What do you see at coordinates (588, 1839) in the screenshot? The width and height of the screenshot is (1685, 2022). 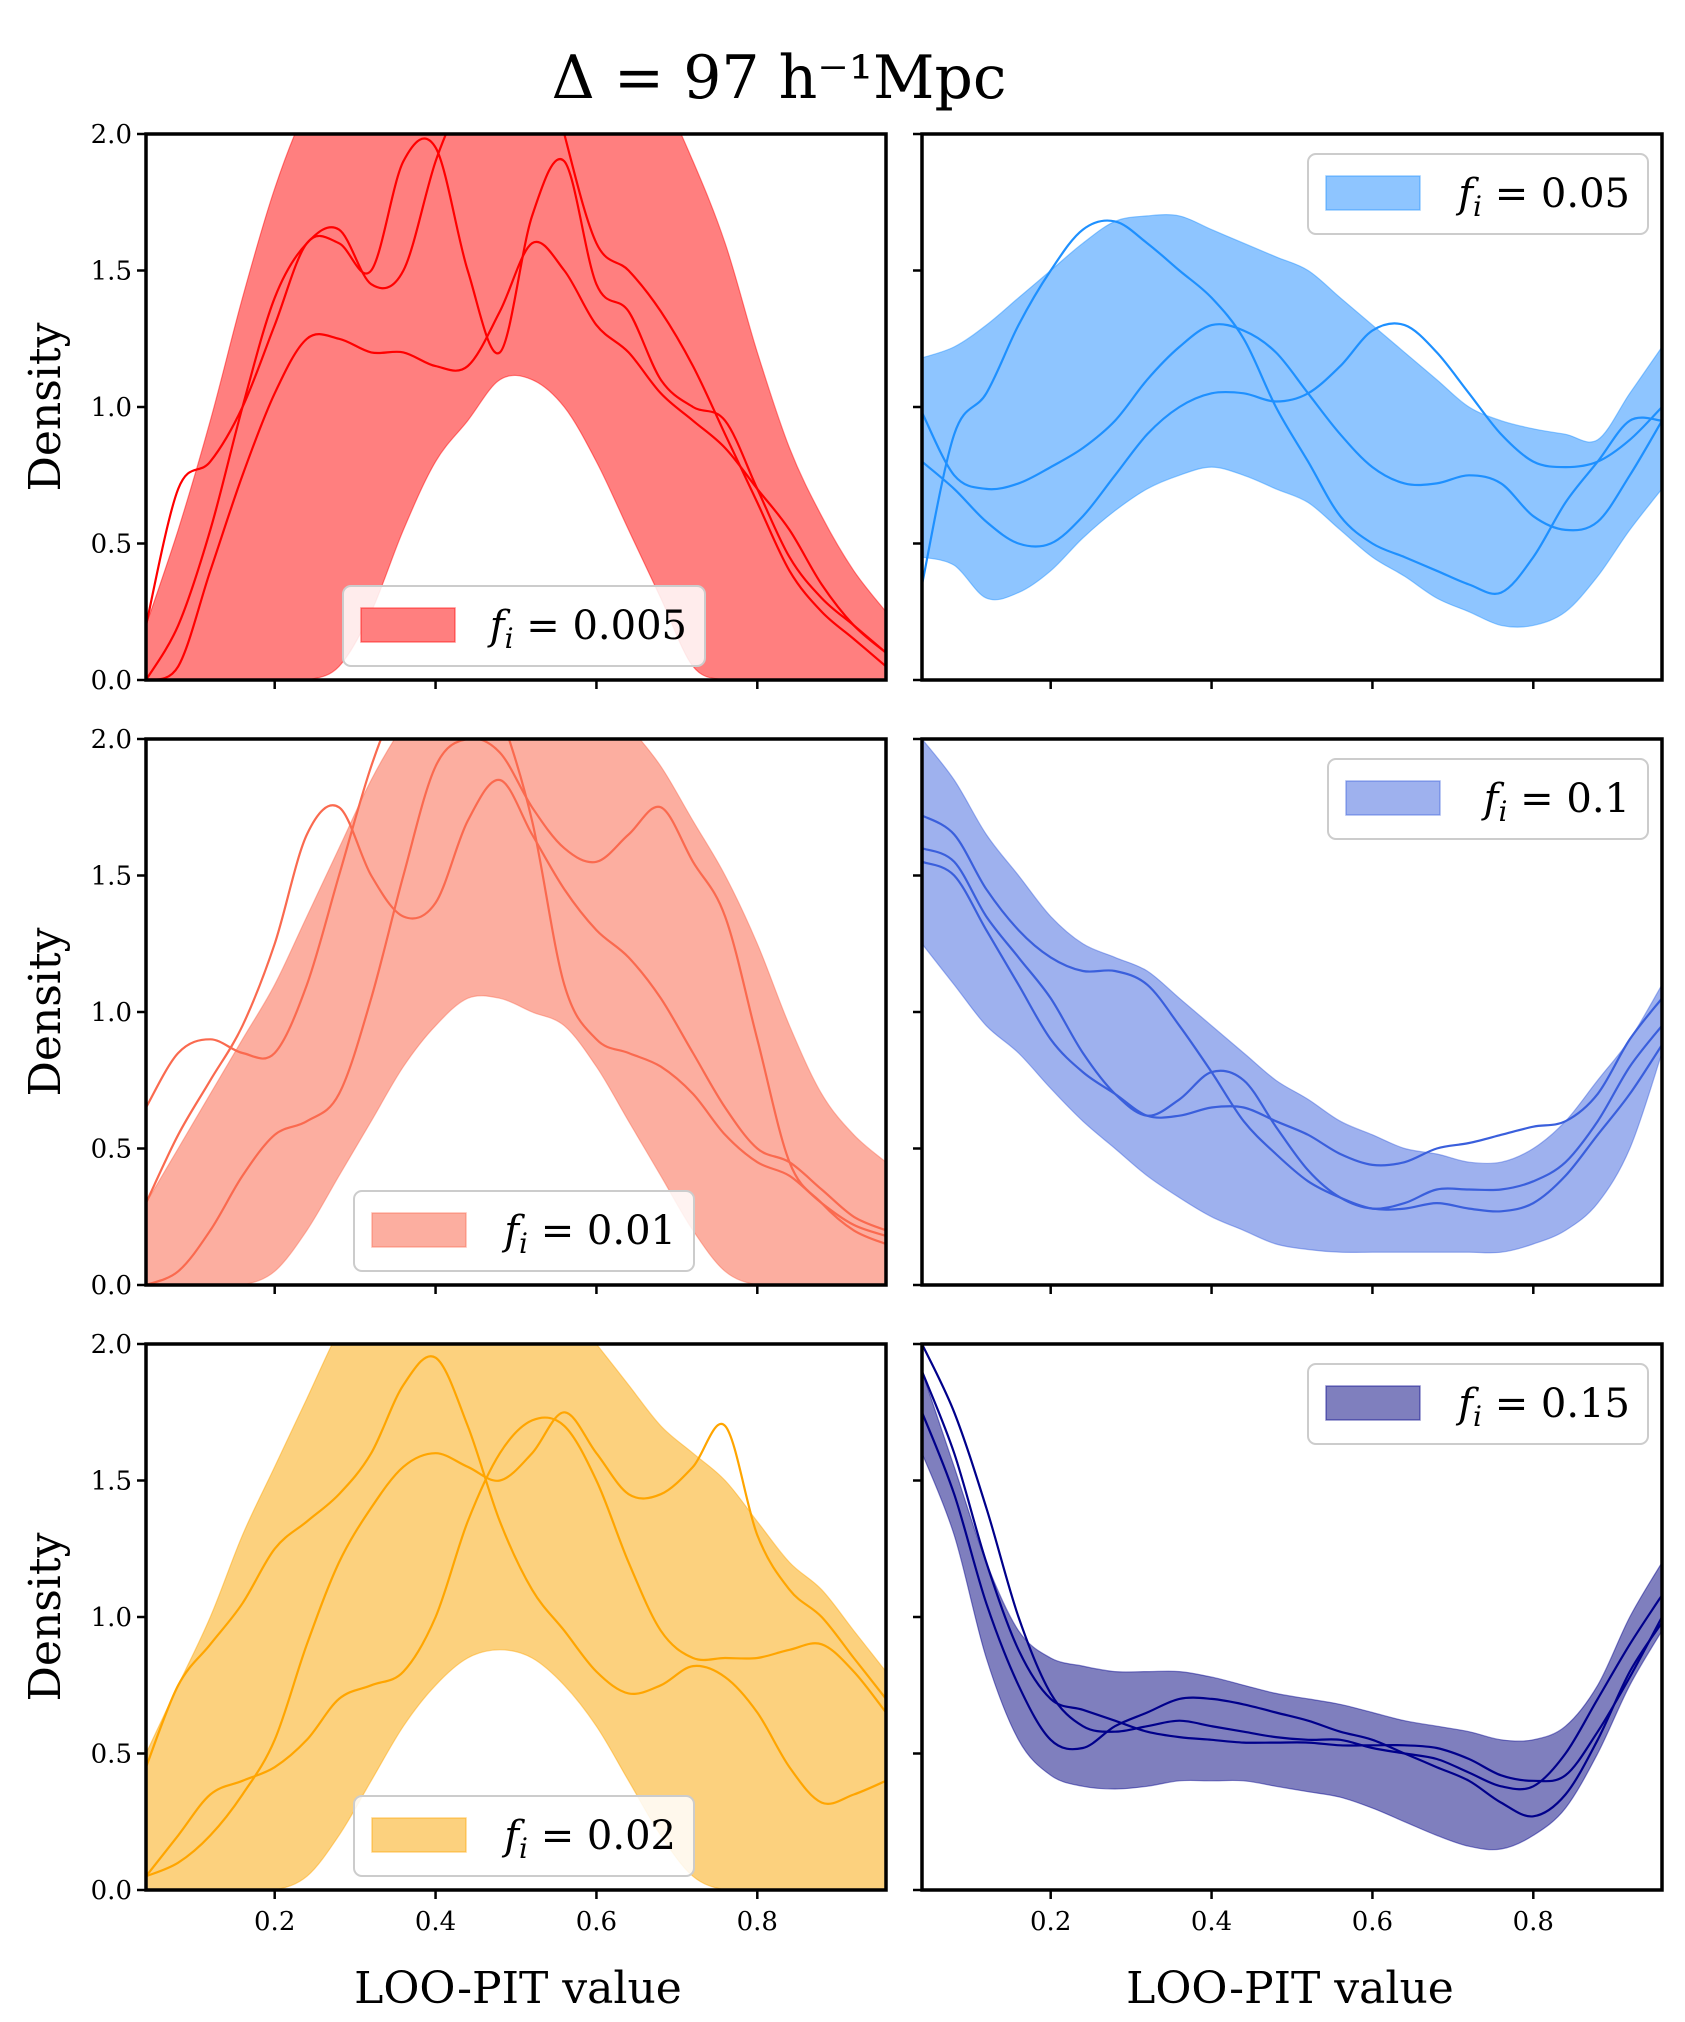 I see `legend-label: fi = 0.02` at bounding box center [588, 1839].